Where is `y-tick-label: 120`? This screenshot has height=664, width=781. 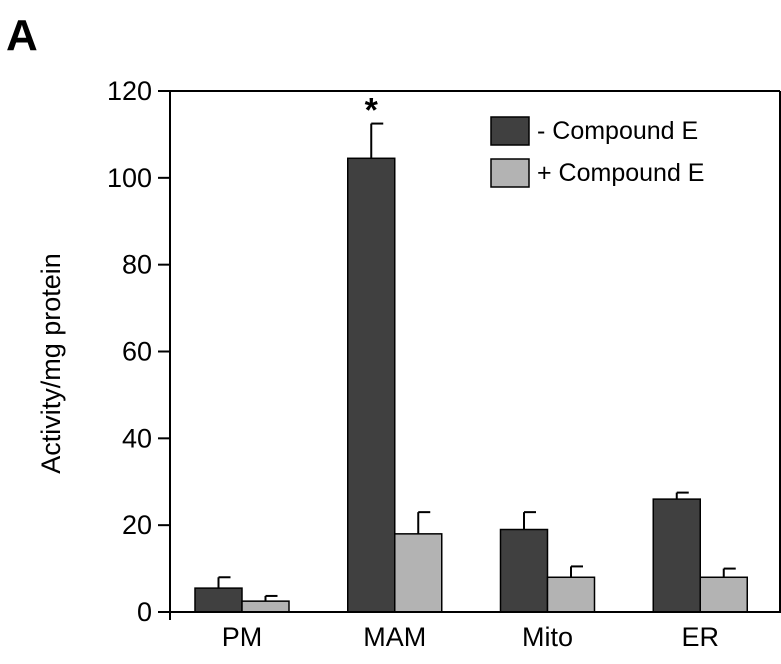 y-tick-label: 120 is located at coordinates (129, 91).